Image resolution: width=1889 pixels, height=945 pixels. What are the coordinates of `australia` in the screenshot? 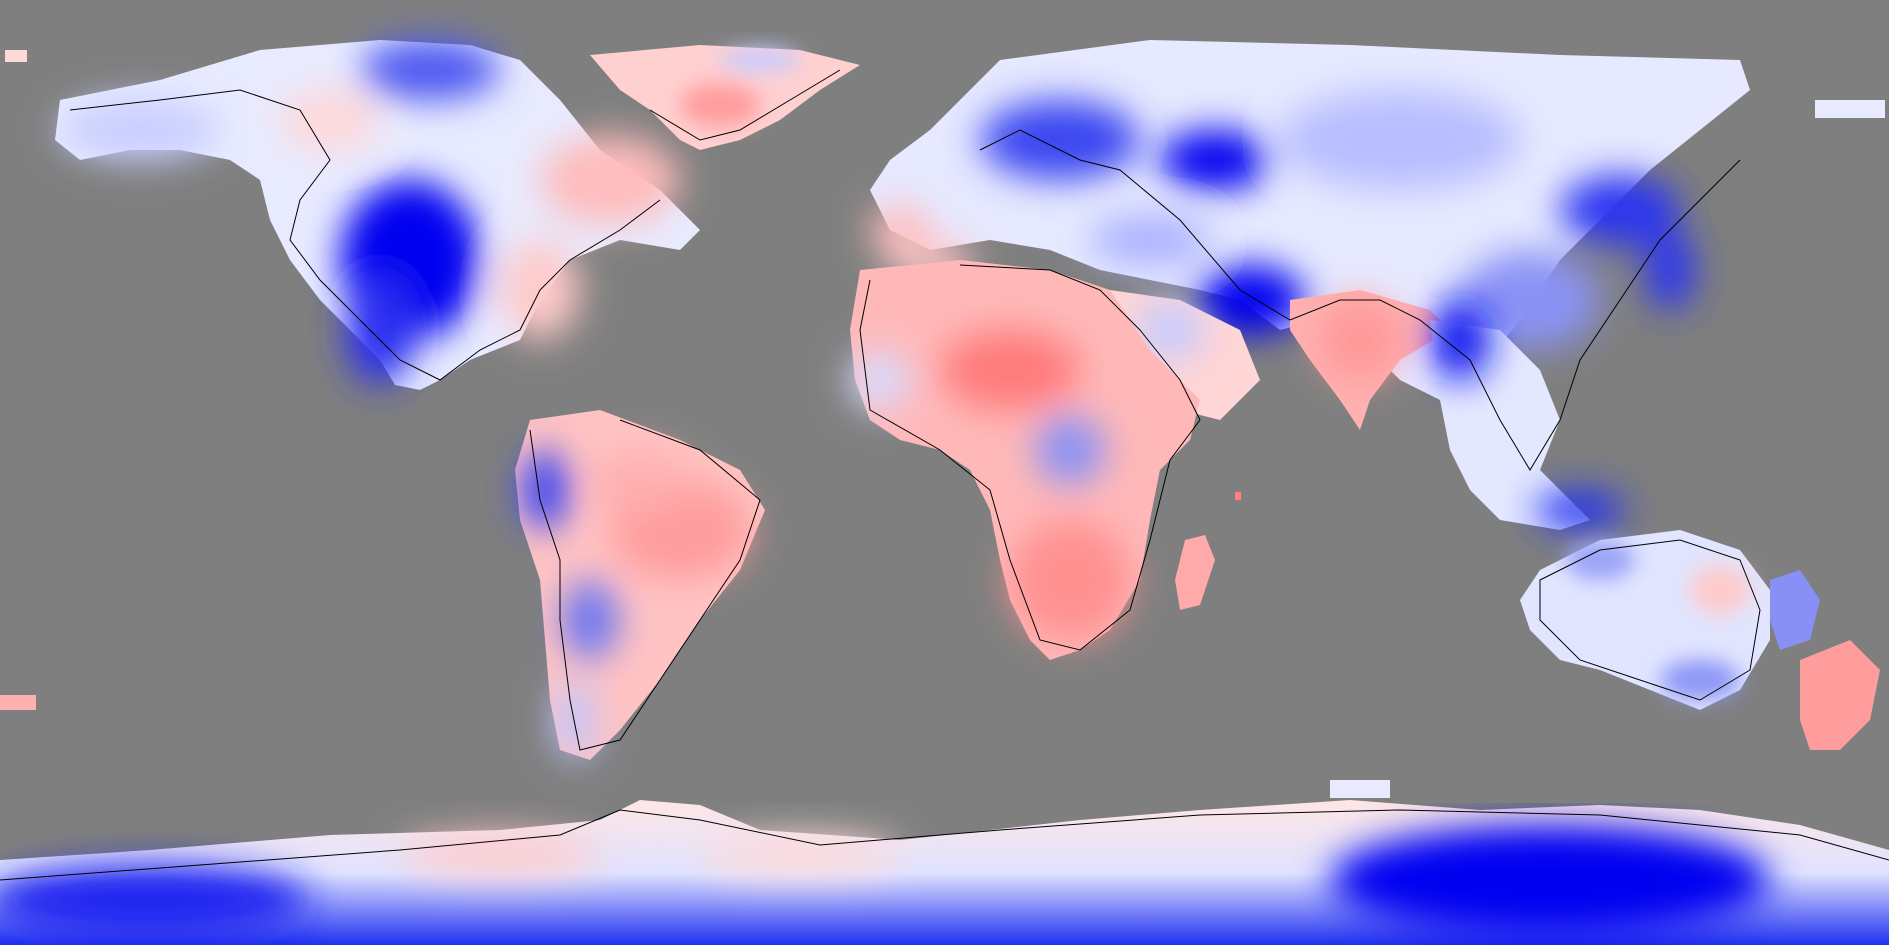 It's located at (1700, 640).